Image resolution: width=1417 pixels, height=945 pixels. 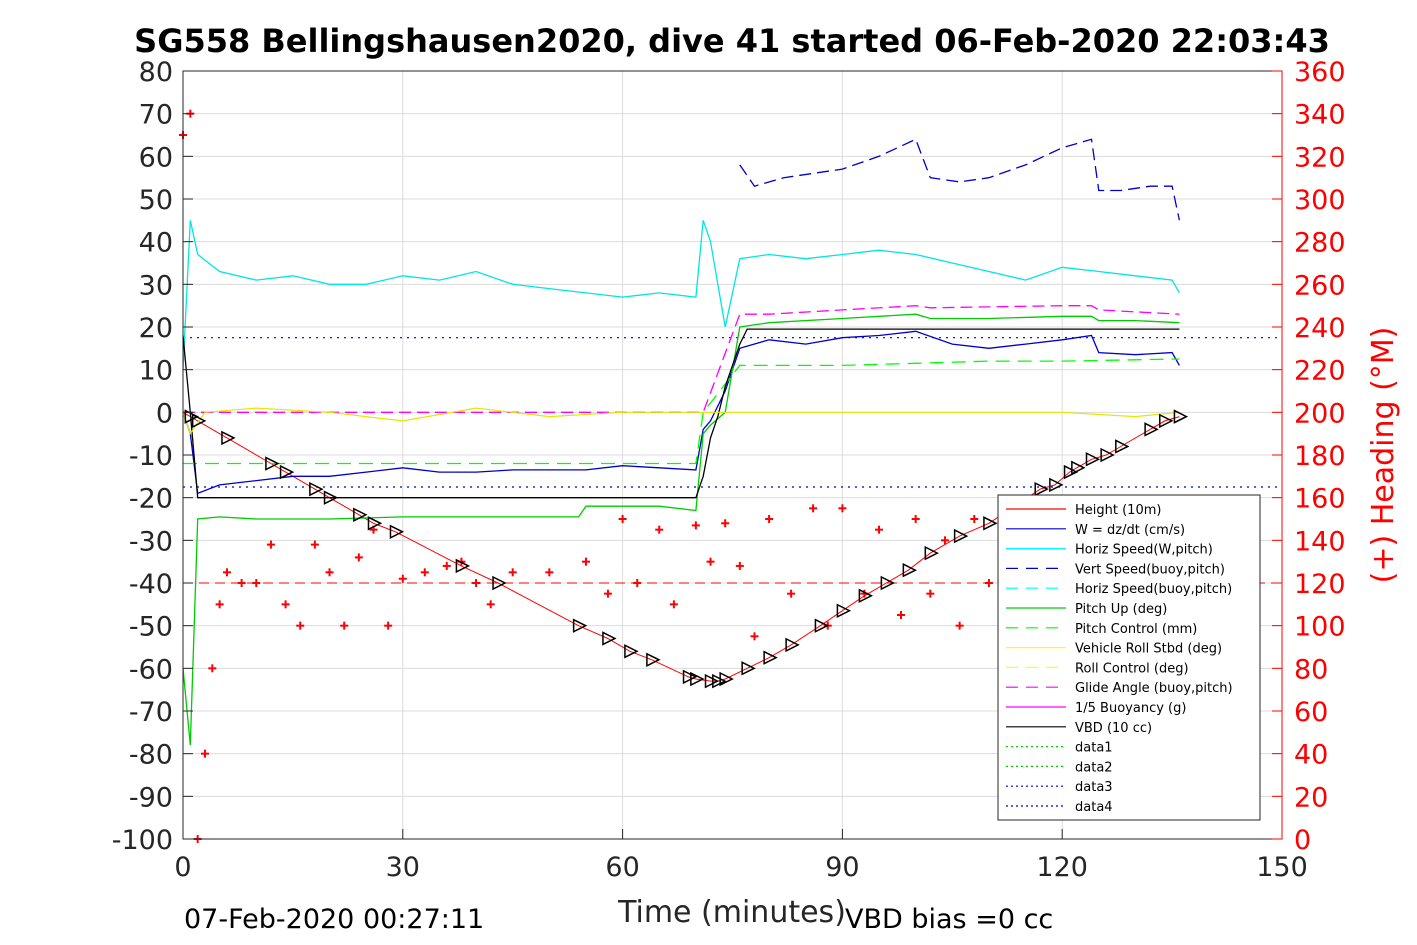 I want to click on y2-tick-label: 60, so click(x=1311, y=712).